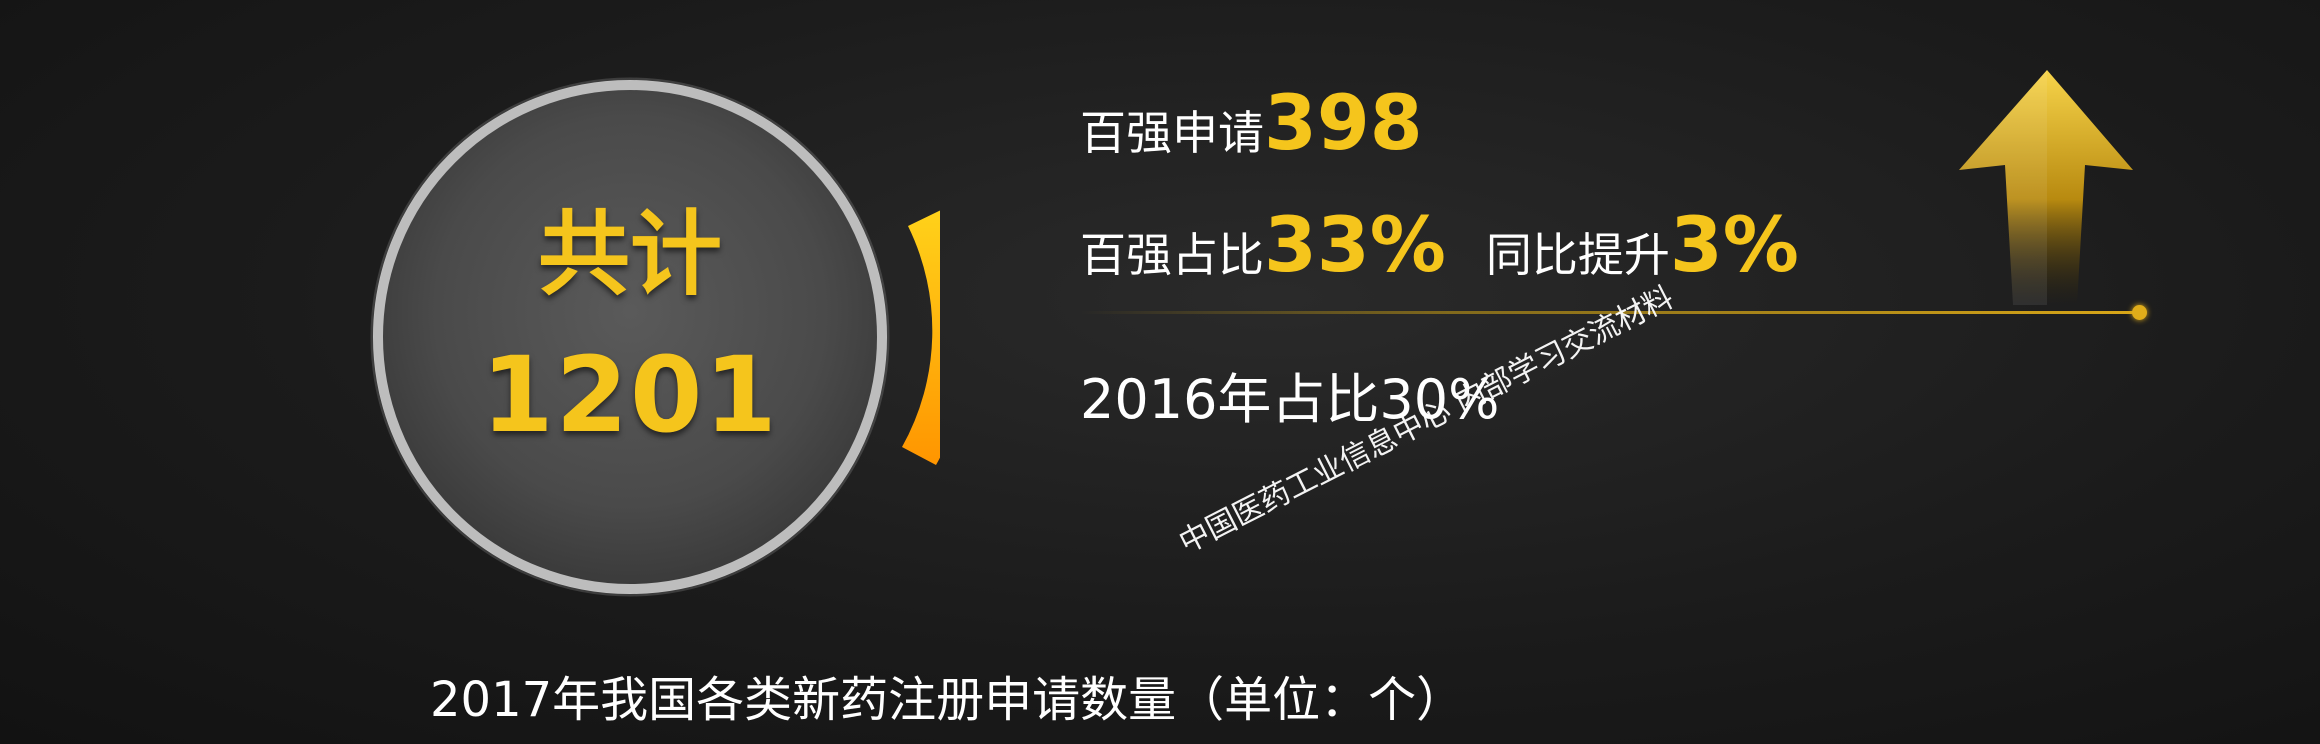  I want to click on applications-value: 398, so click(1343, 122).